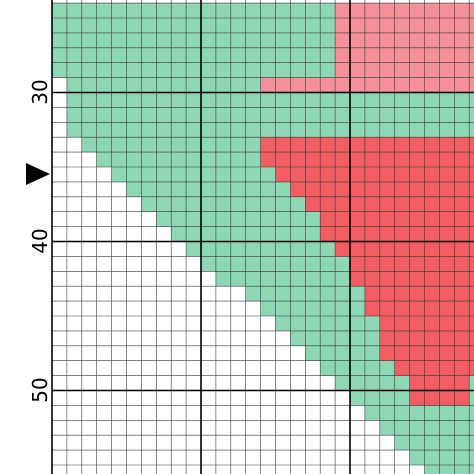 This screenshot has height=474, width=474. I want to click on row-label-50: 50, so click(40, 390).